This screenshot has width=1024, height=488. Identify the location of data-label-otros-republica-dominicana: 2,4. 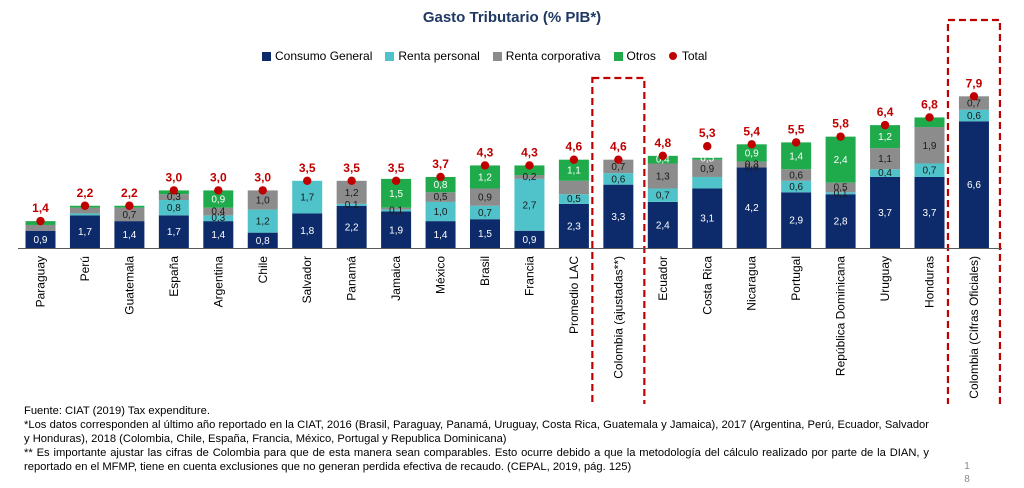
(841, 160).